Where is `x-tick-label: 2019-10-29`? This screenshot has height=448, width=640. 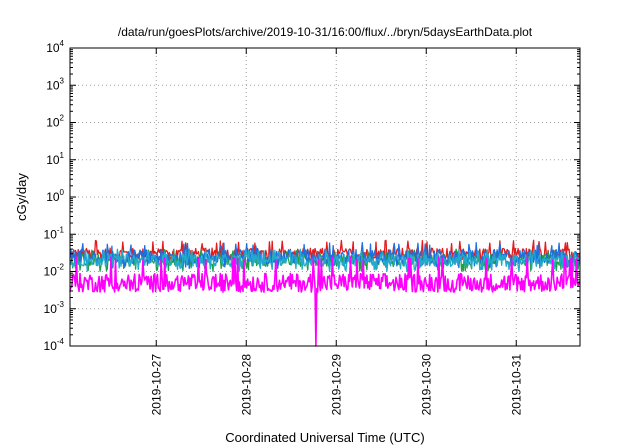
x-tick-label: 2019-10-29 is located at coordinates (336, 385).